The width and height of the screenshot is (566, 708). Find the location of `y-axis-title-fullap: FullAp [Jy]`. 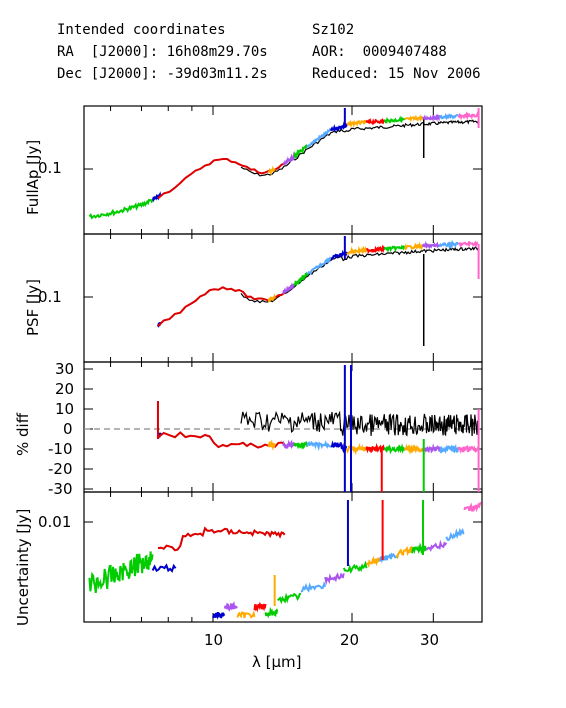

y-axis-title-fullap: FullAp [Jy] is located at coordinates (33, 177).